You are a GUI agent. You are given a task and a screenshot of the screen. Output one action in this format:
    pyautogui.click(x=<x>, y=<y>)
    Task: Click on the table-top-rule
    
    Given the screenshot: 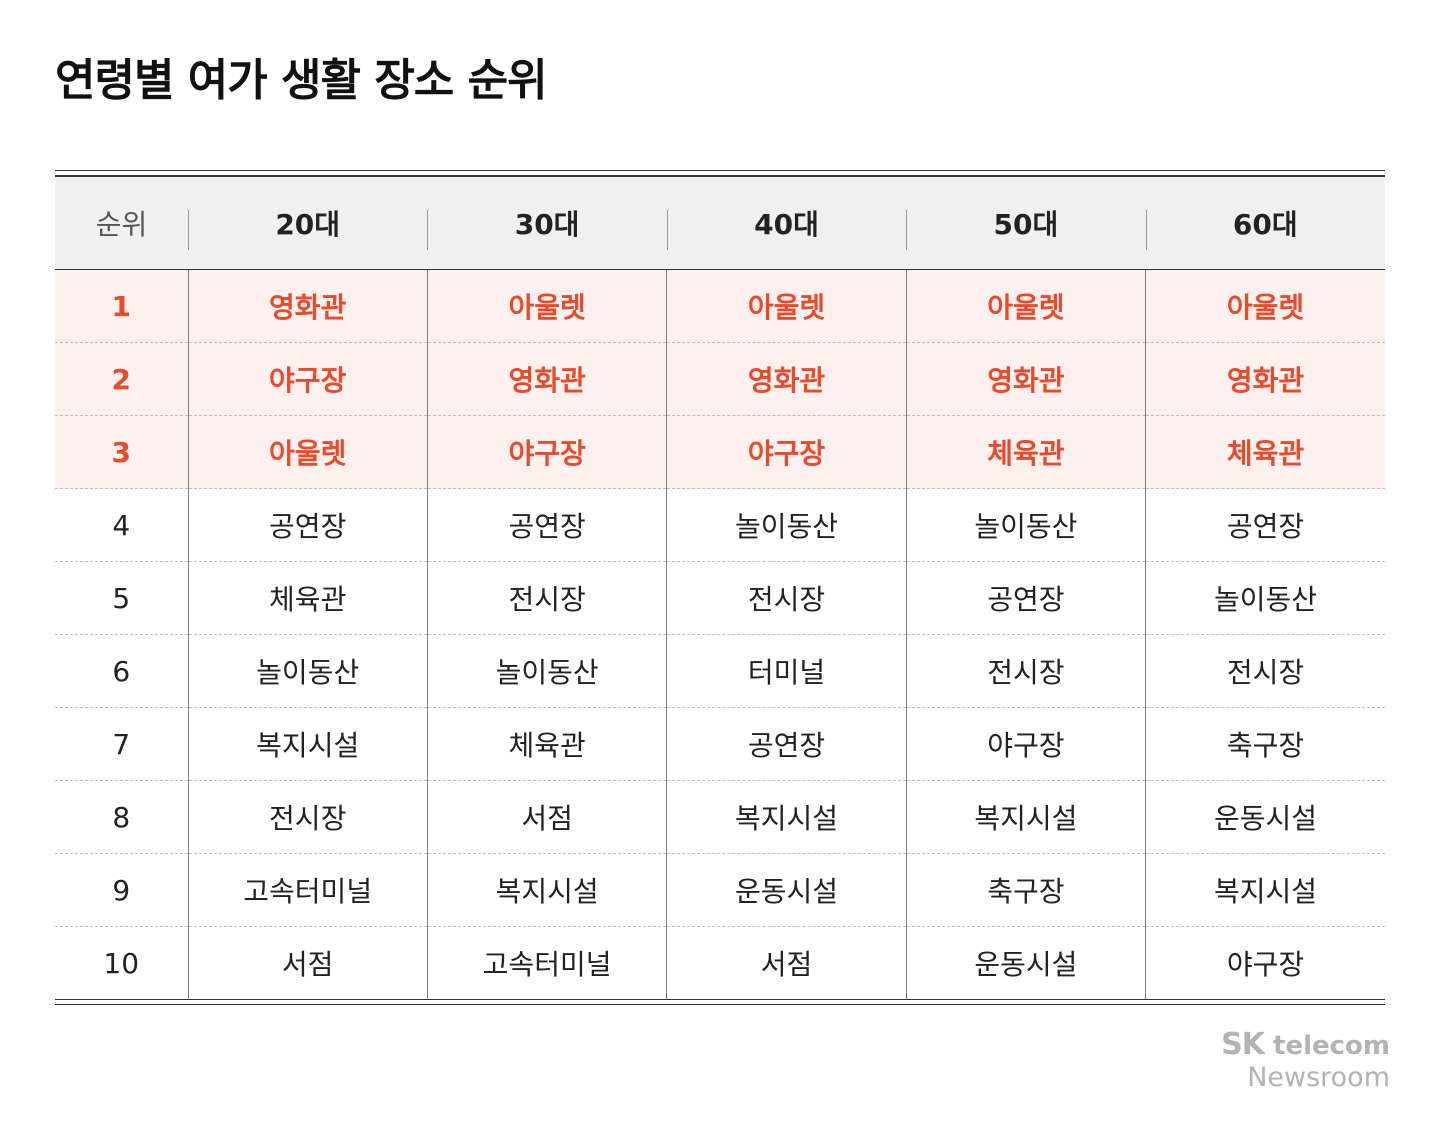 What is the action you would take?
    pyautogui.click(x=720, y=170)
    